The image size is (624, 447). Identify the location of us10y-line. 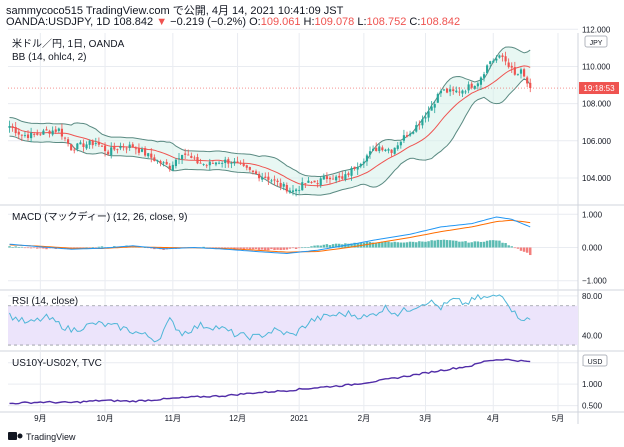
(270, 381).